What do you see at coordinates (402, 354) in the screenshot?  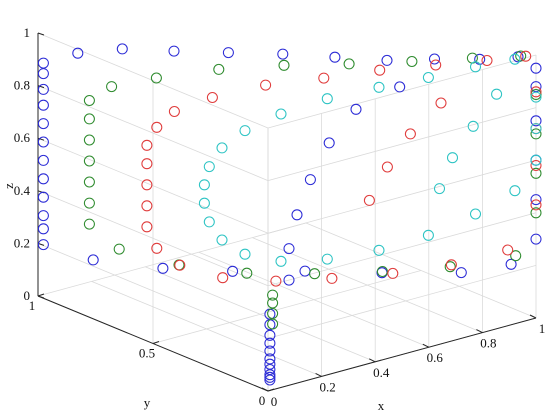 I see `x-axis-line` at bounding box center [402, 354].